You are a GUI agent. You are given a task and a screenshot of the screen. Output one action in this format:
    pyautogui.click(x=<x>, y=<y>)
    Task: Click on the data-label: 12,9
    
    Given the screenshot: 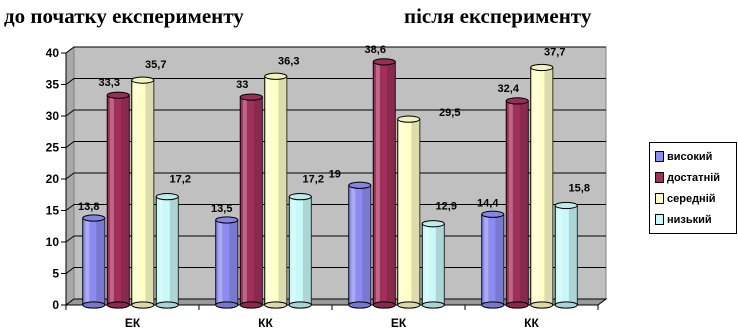 What is the action you would take?
    pyautogui.click(x=446, y=207)
    